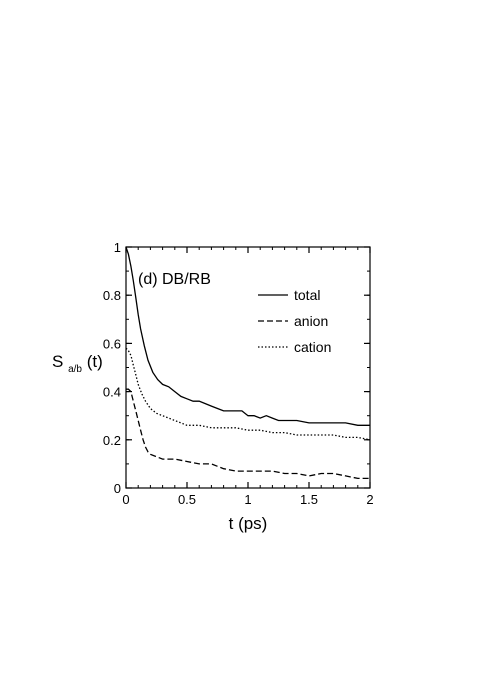 Image resolution: width=484 pixels, height=686 pixels. I want to click on x-tick-label: 1.5, so click(309, 499).